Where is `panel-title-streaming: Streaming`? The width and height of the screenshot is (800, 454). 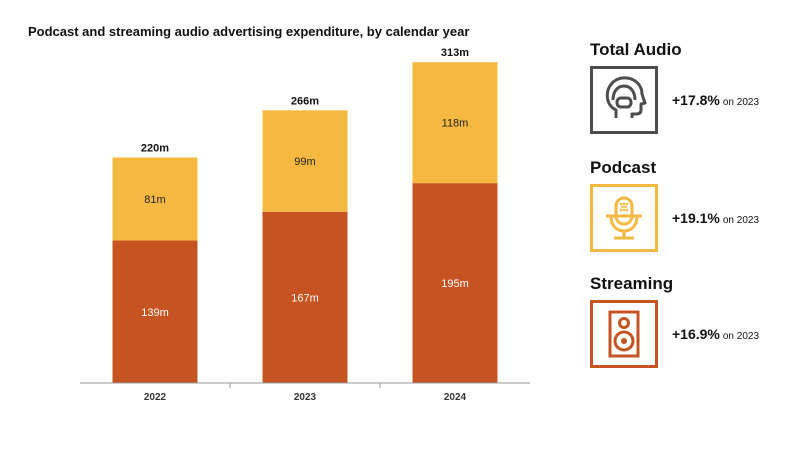
panel-title-streaming: Streaming is located at coordinates (632, 283).